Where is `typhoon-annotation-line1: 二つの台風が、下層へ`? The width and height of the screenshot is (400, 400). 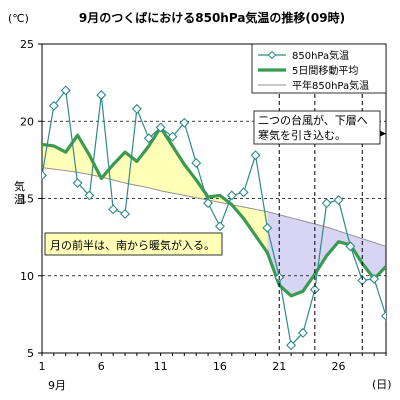
typhoon-annotation-line1: 二つの台風が、下層へ is located at coordinates (313, 120).